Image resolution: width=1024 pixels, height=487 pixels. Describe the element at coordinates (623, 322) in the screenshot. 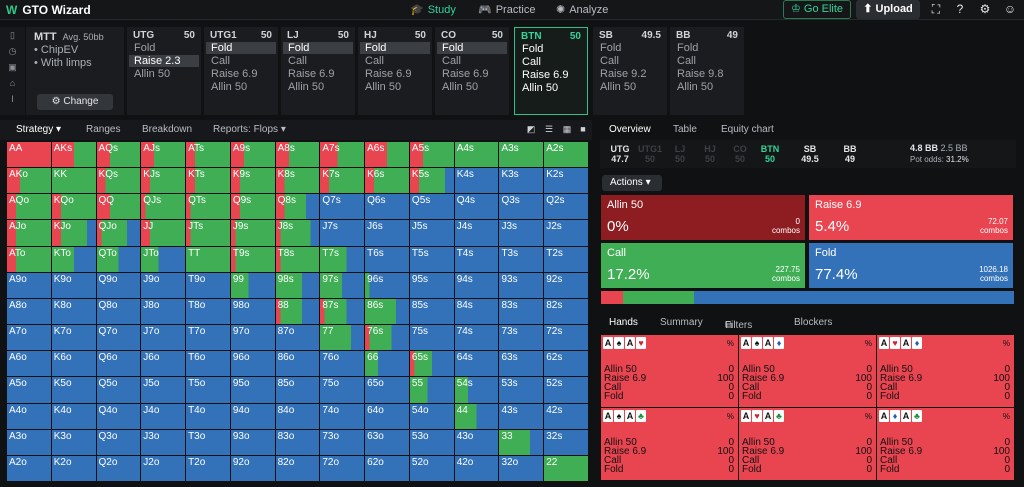

I see `tab-hands: Hands` at that location.